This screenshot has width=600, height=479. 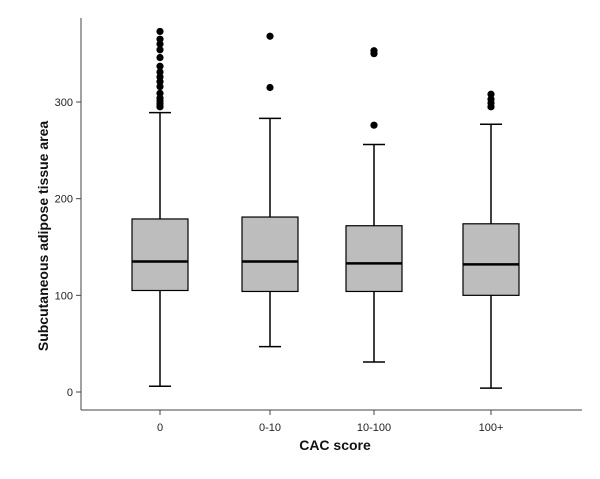 What do you see at coordinates (64, 200) in the screenshot?
I see `y-tick-label: 200` at bounding box center [64, 200].